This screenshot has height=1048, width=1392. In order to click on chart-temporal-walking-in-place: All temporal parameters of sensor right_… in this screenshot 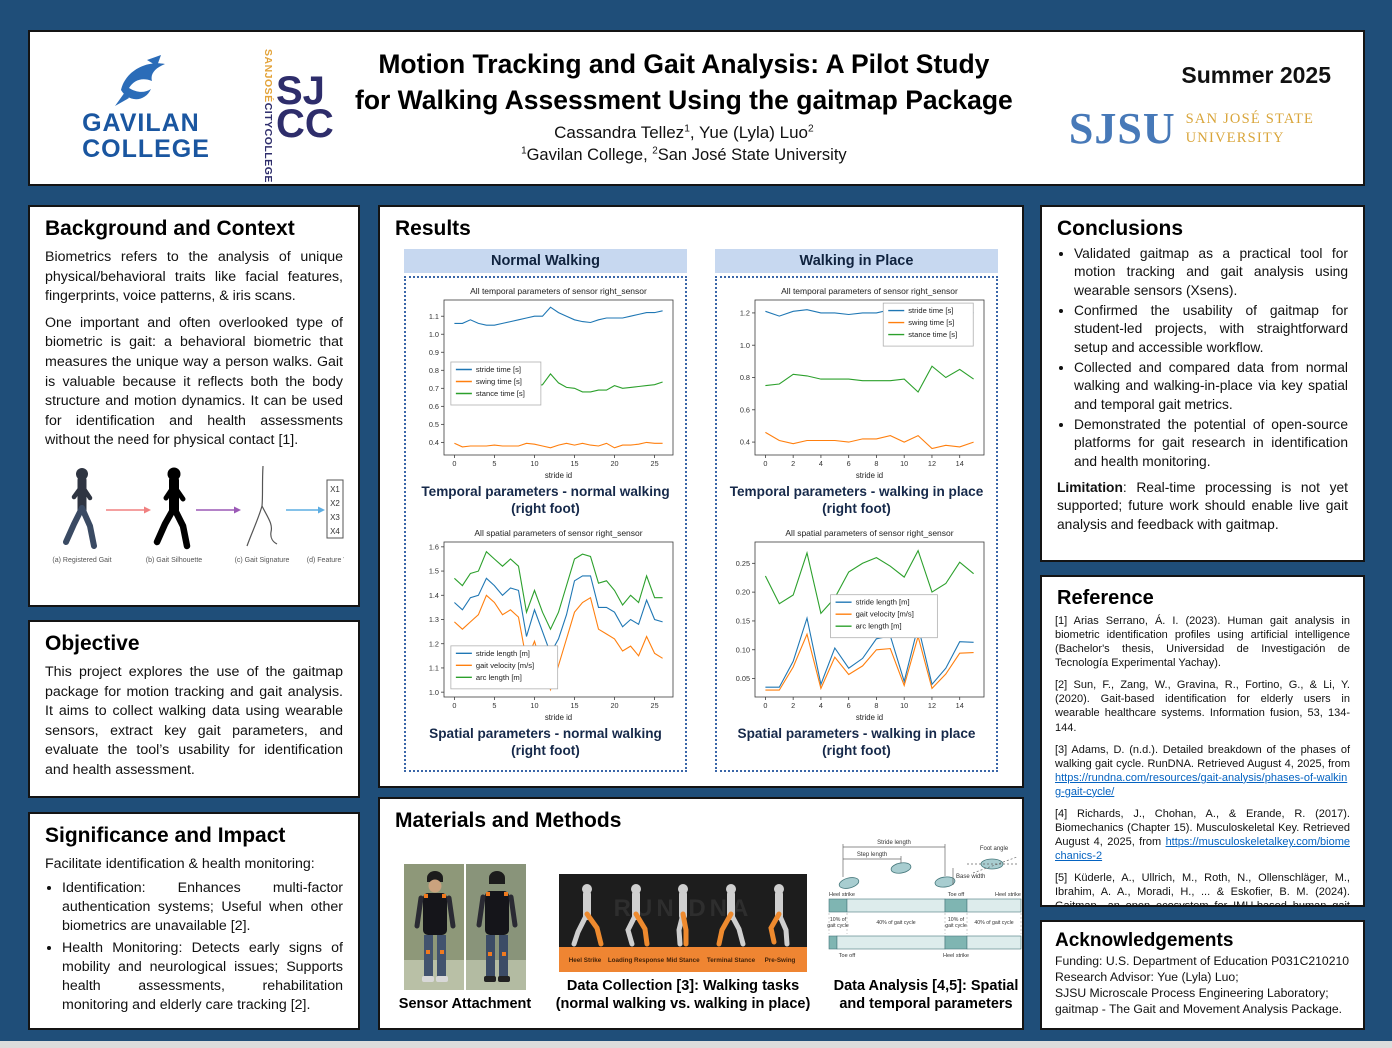, I will do `click(861, 383)`.